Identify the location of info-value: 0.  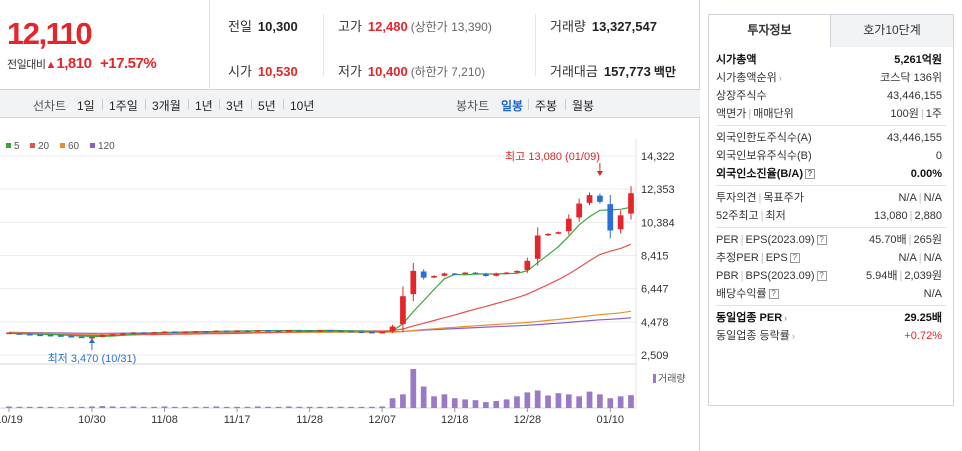
(938, 156).